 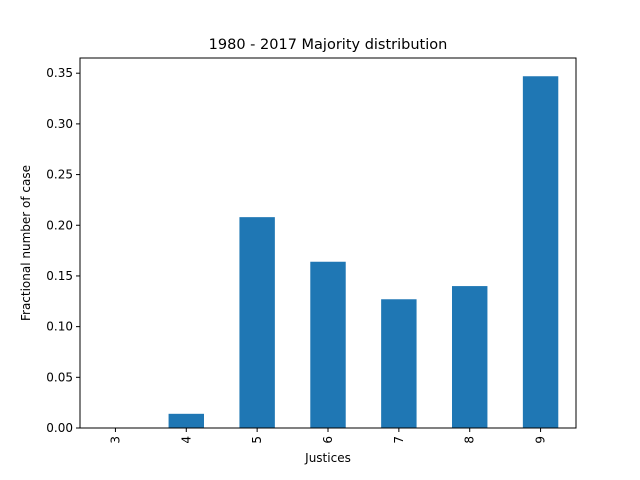 I want to click on y-tick-label: 0.30, so click(x=59, y=124).